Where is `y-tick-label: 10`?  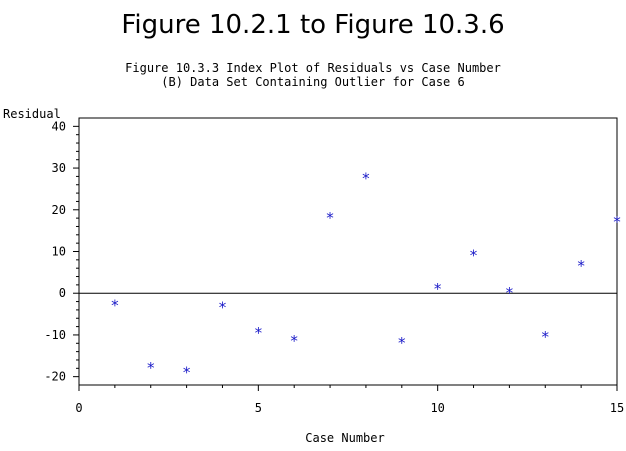 y-tick-label: 10 is located at coordinates (59, 252).